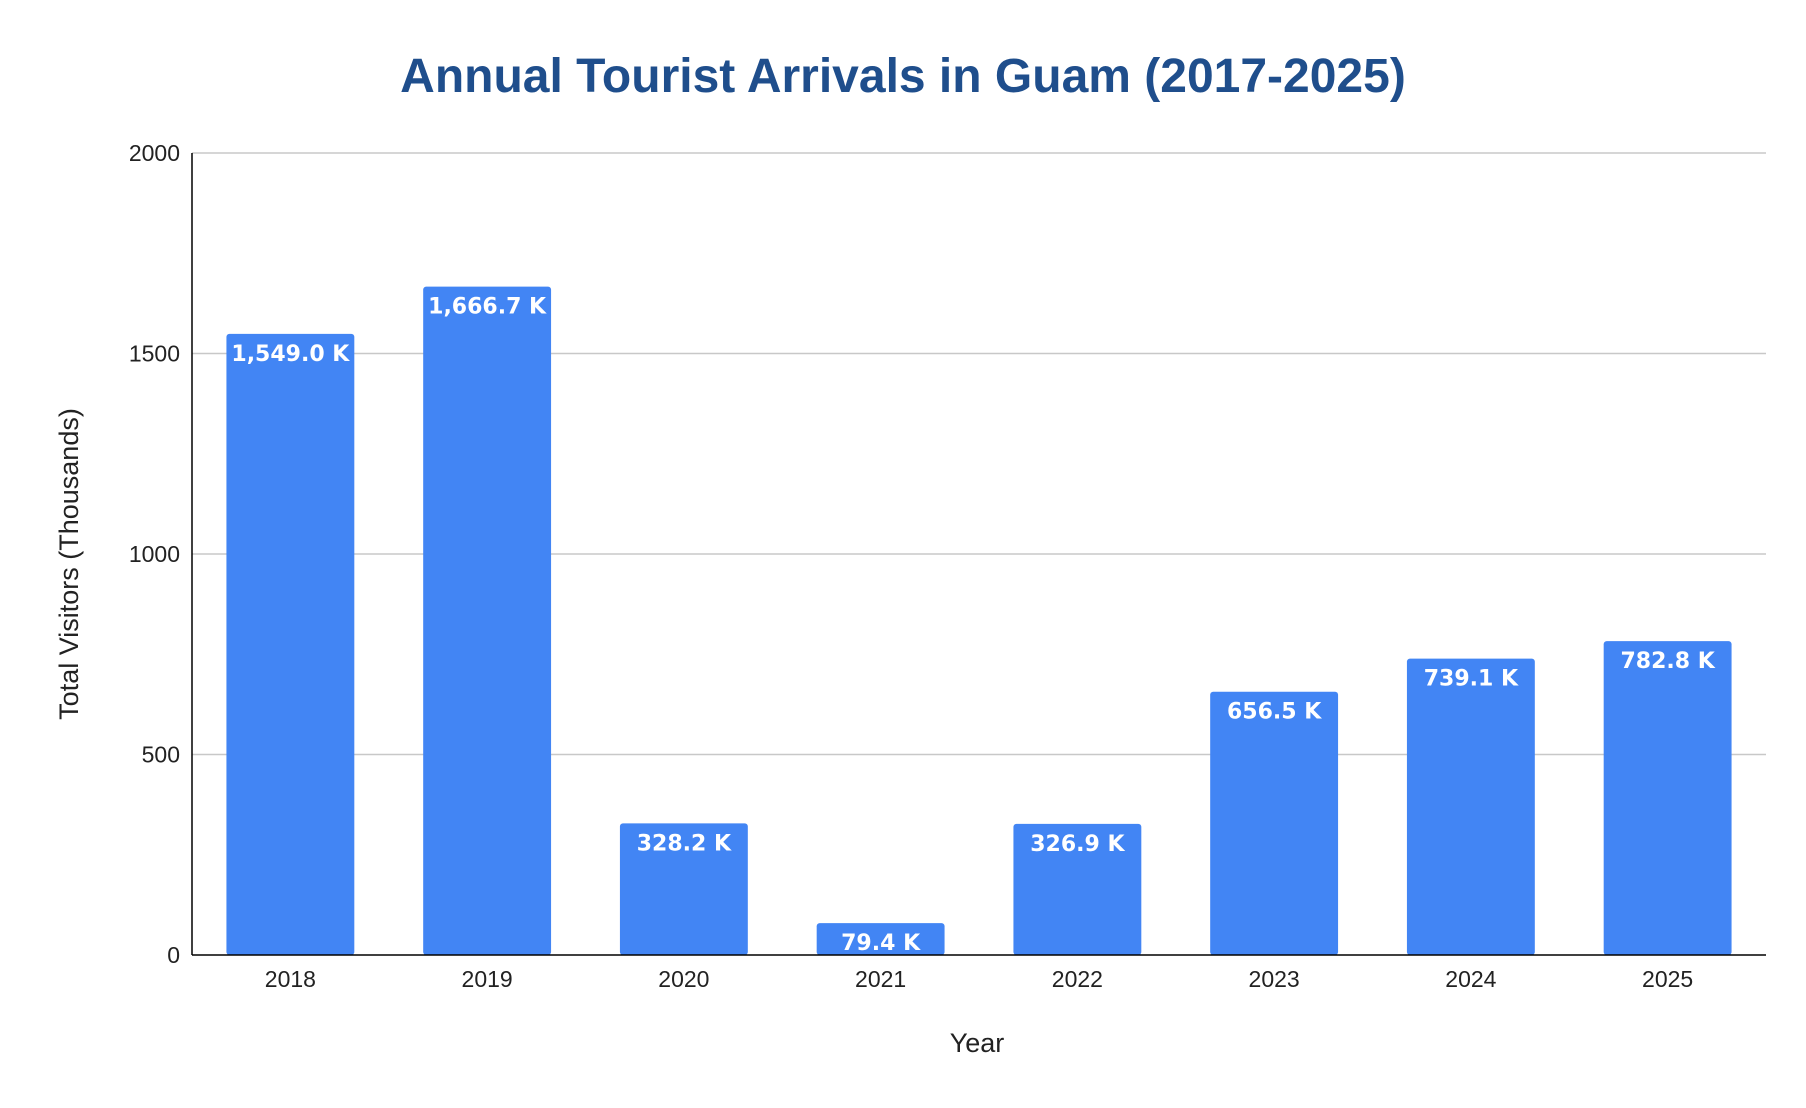 The width and height of the screenshot is (1806, 1108). I want to click on bar-2022, so click(1077, 889).